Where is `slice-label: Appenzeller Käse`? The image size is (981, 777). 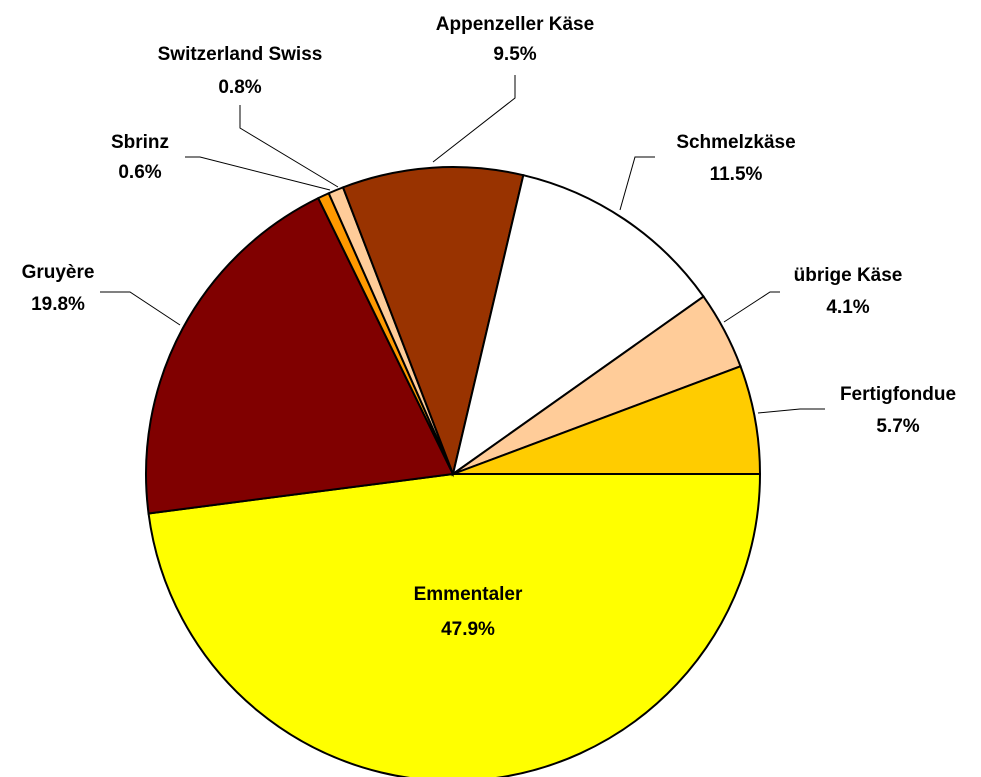 slice-label: Appenzeller Käse is located at coordinates (515, 24).